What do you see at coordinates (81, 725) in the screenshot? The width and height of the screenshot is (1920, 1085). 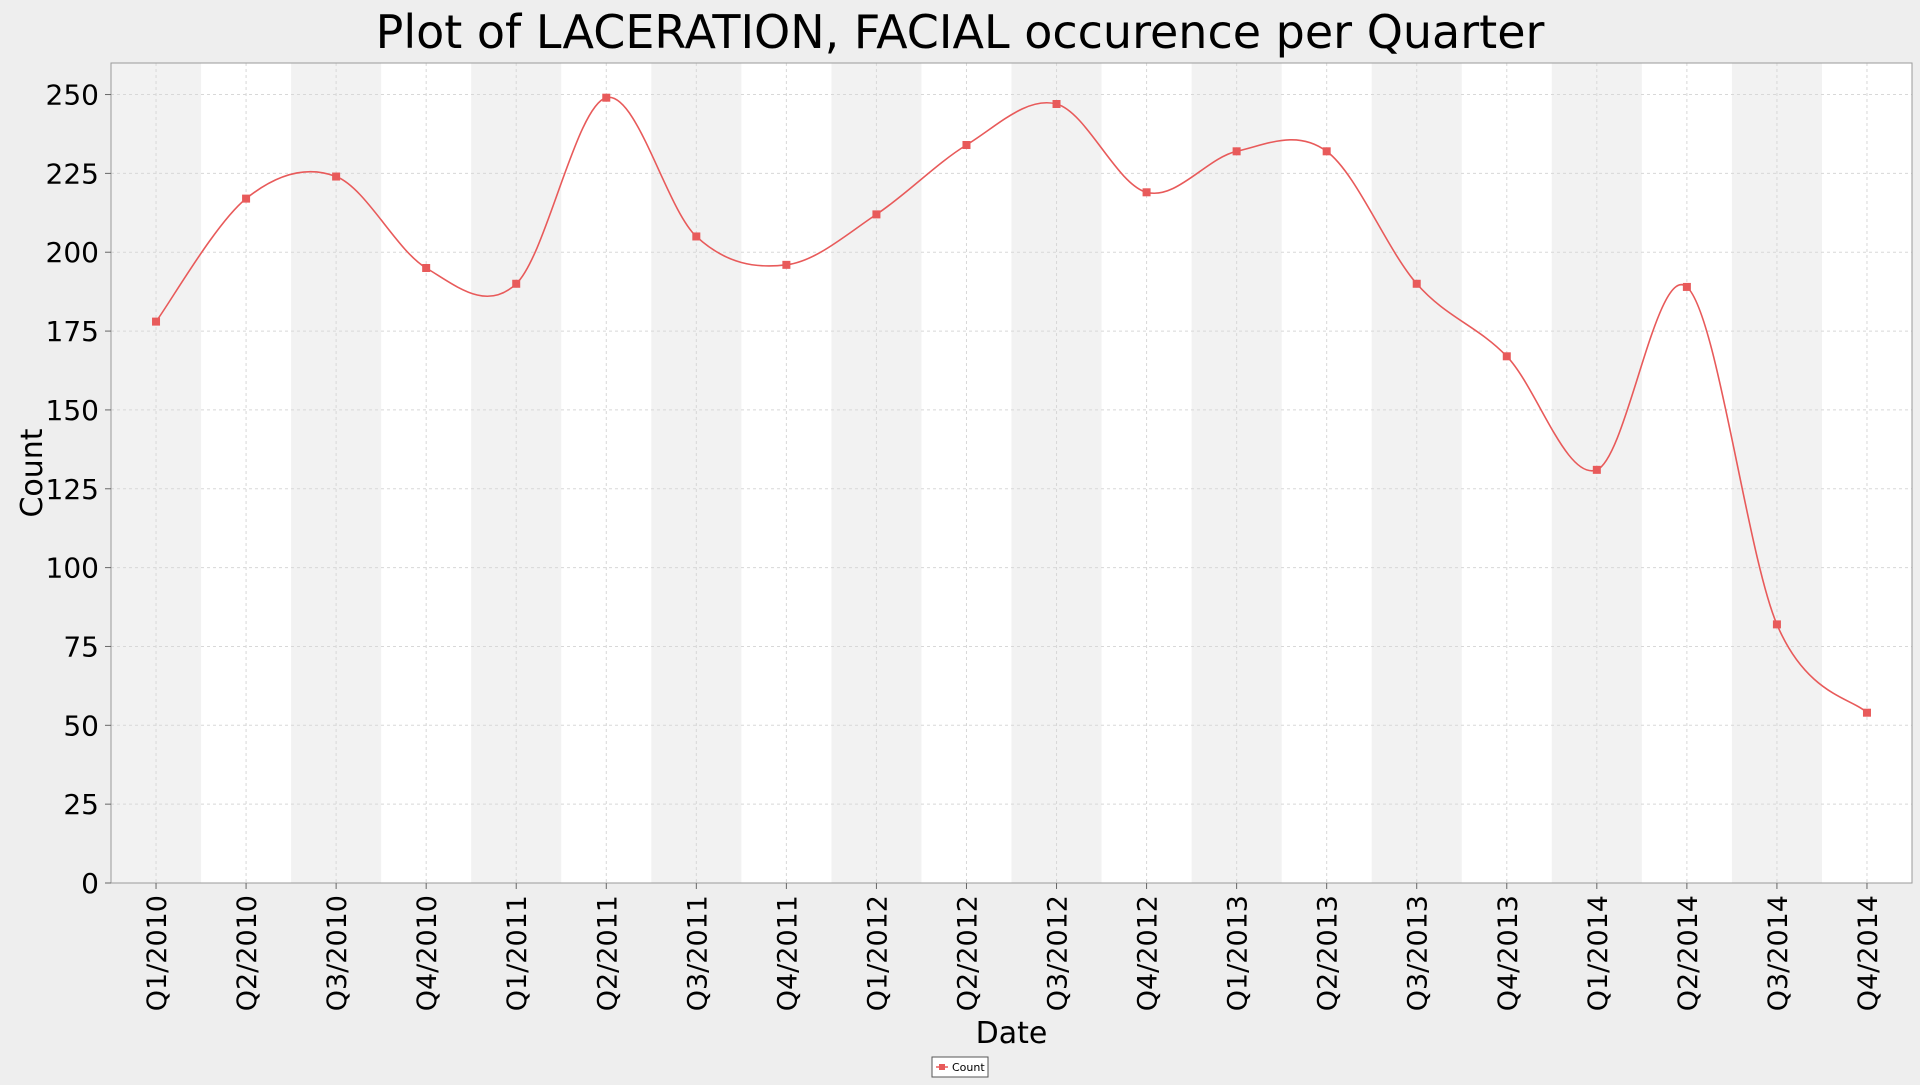 I see `y-tick-label: 50` at bounding box center [81, 725].